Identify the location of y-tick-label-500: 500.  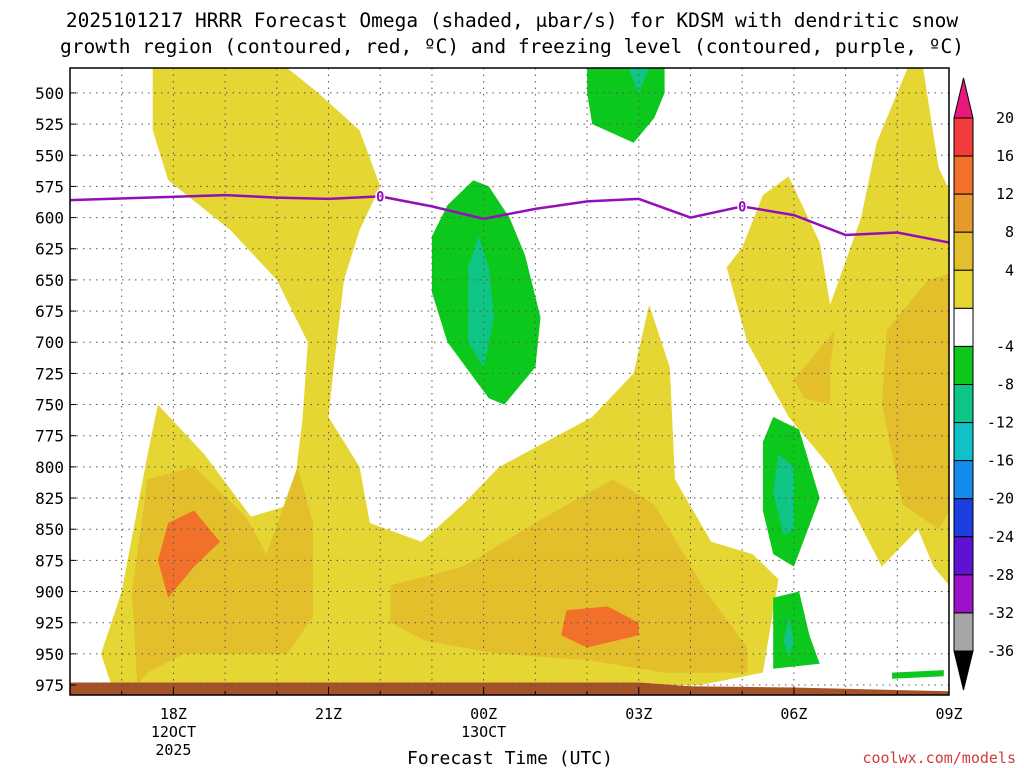
(49, 93).